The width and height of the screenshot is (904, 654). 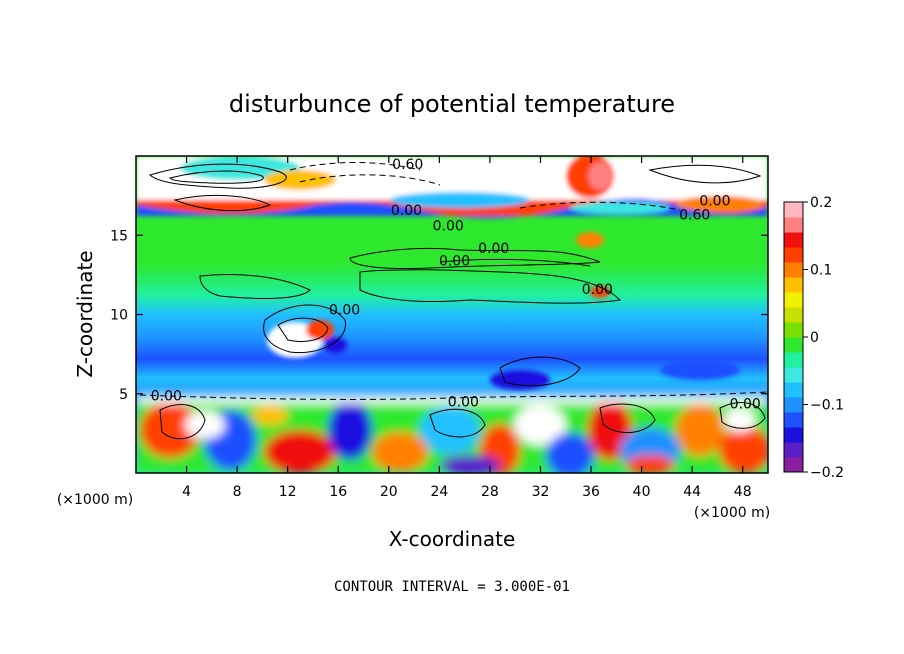 What do you see at coordinates (490, 492) in the screenshot?
I see `x-tick-label: 28` at bounding box center [490, 492].